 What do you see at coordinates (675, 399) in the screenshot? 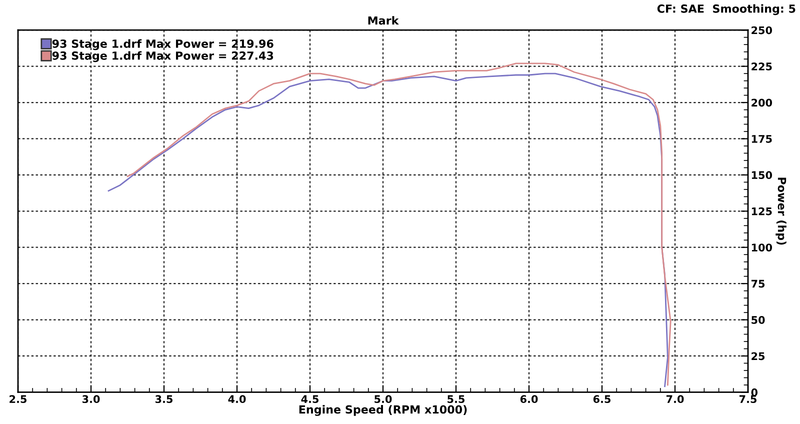
I see `x-tick-label: 7.0` at bounding box center [675, 399].